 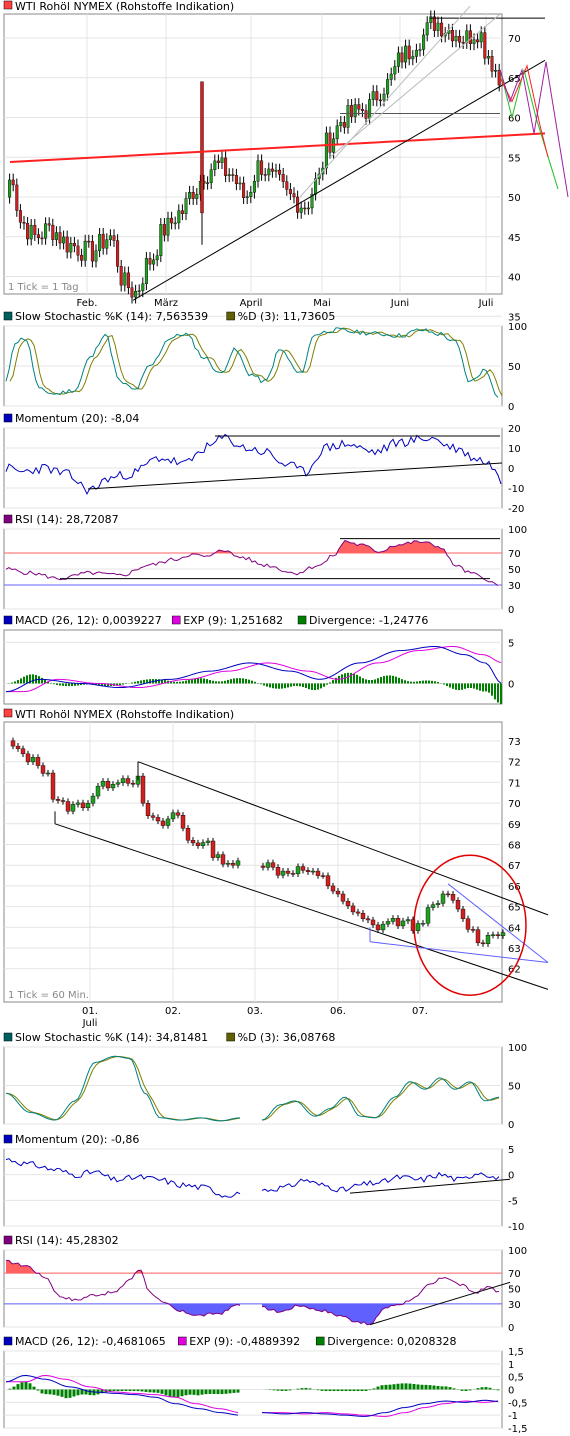 What do you see at coordinates (263, 1183) in the screenshot?
I see `panel-intraday-momentum: Momentum (20): -0,86 5 0 -5 -10` at bounding box center [263, 1183].